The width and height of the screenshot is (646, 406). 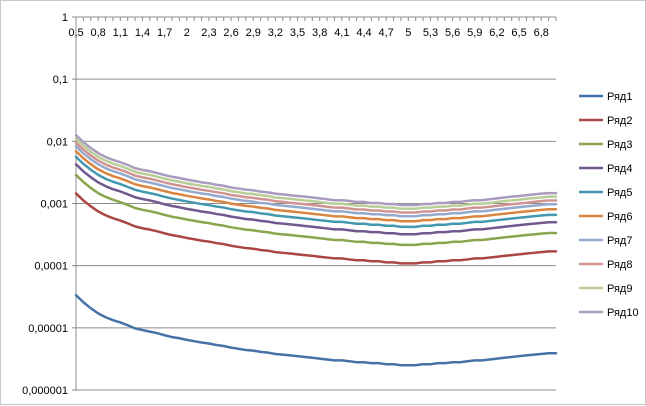 What do you see at coordinates (316, 177) in the screenshot?
I see `series-line-Ряд8` at bounding box center [316, 177].